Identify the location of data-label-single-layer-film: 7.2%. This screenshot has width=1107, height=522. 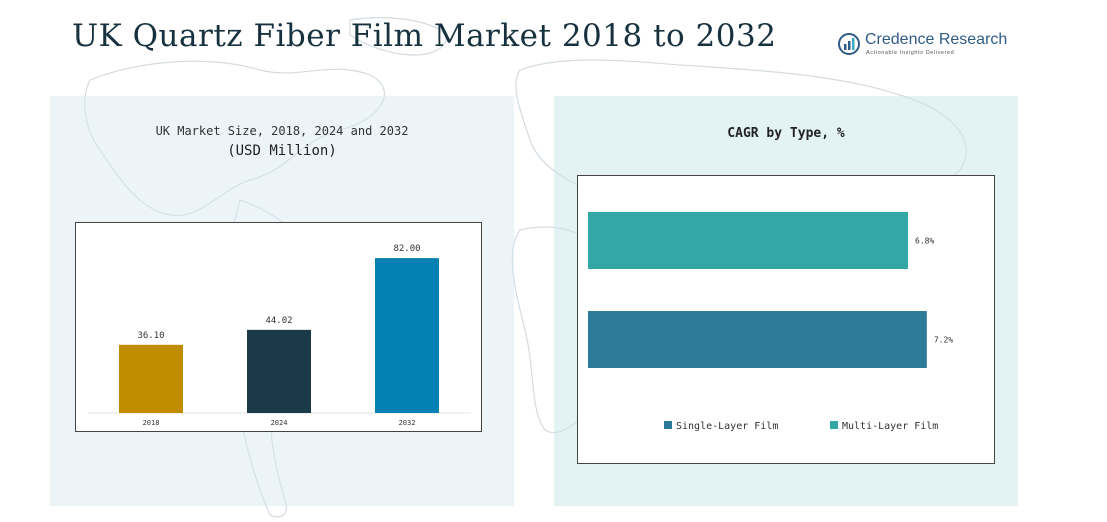
(943, 340).